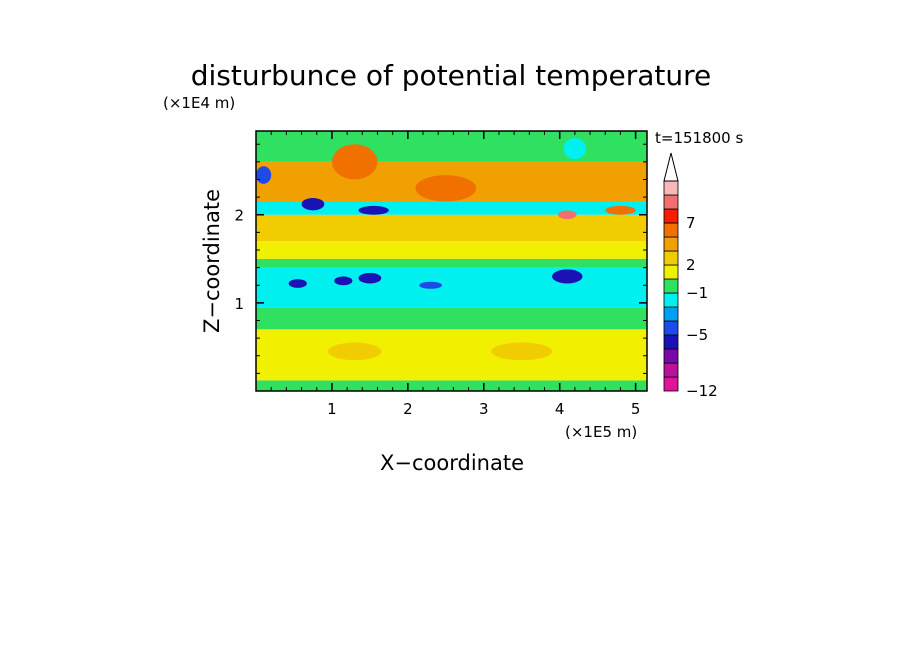 This screenshot has width=904, height=654. I want to click on colorbar-tick-label: −1, so click(697, 293).